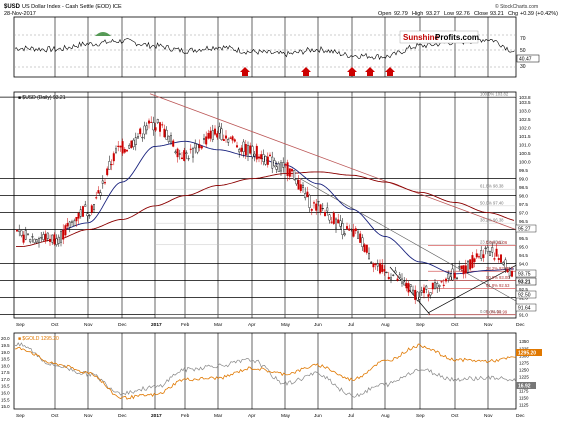 This screenshot has height=427, width=565. I want to click on gold-tick-label: 1350, so click(524, 341).